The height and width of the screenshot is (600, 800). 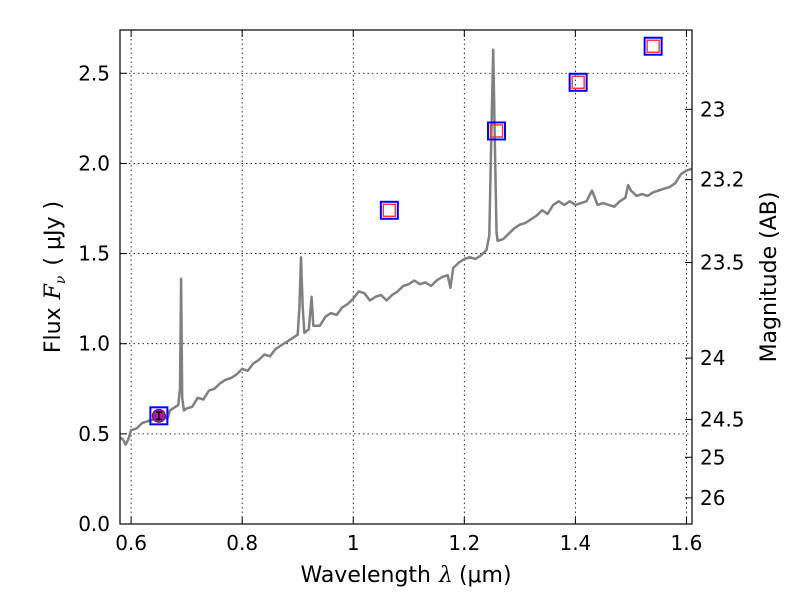 What do you see at coordinates (712, 109) in the screenshot?
I see `y2-tick-label: 23` at bounding box center [712, 109].